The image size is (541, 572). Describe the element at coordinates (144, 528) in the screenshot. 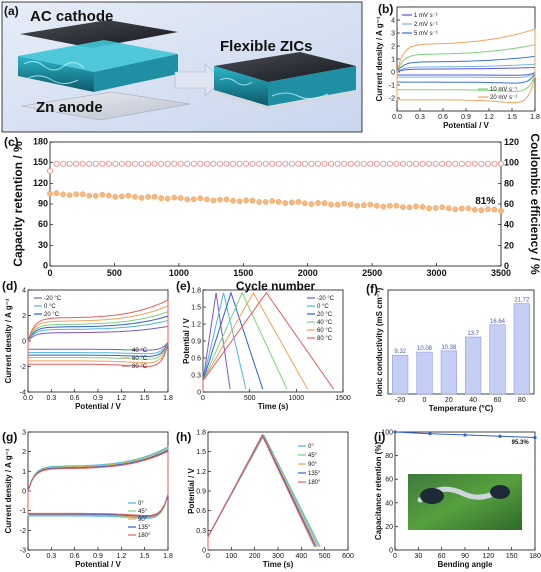

I see `legend-label: 135°` at that location.